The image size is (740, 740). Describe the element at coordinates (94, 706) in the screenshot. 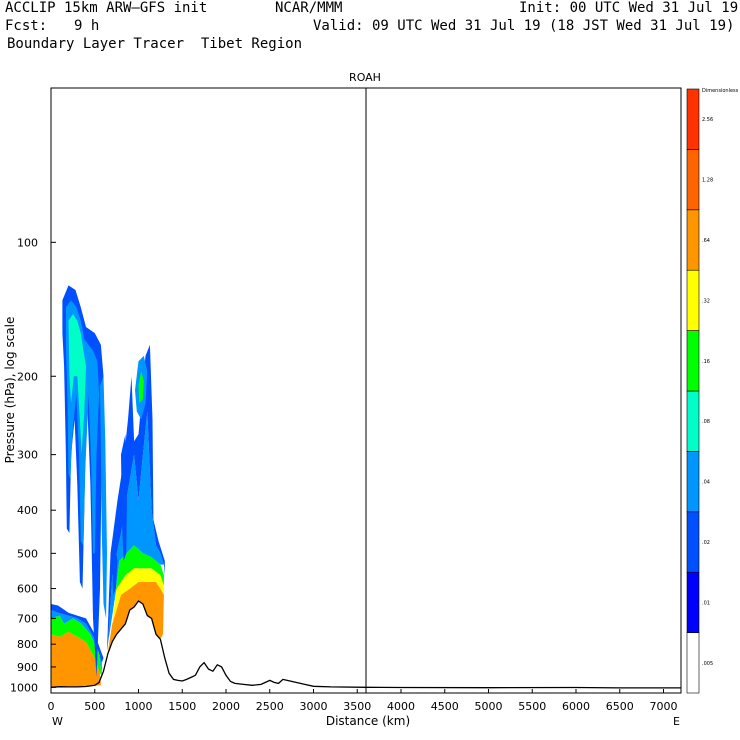

I see `x-tick-label: 500` at that location.